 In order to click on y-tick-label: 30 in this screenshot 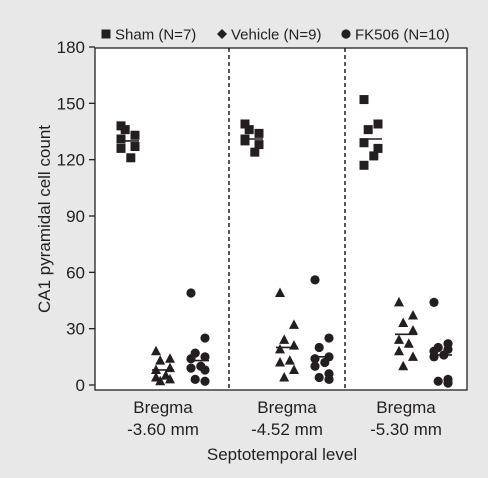, I will do `click(75, 329)`.